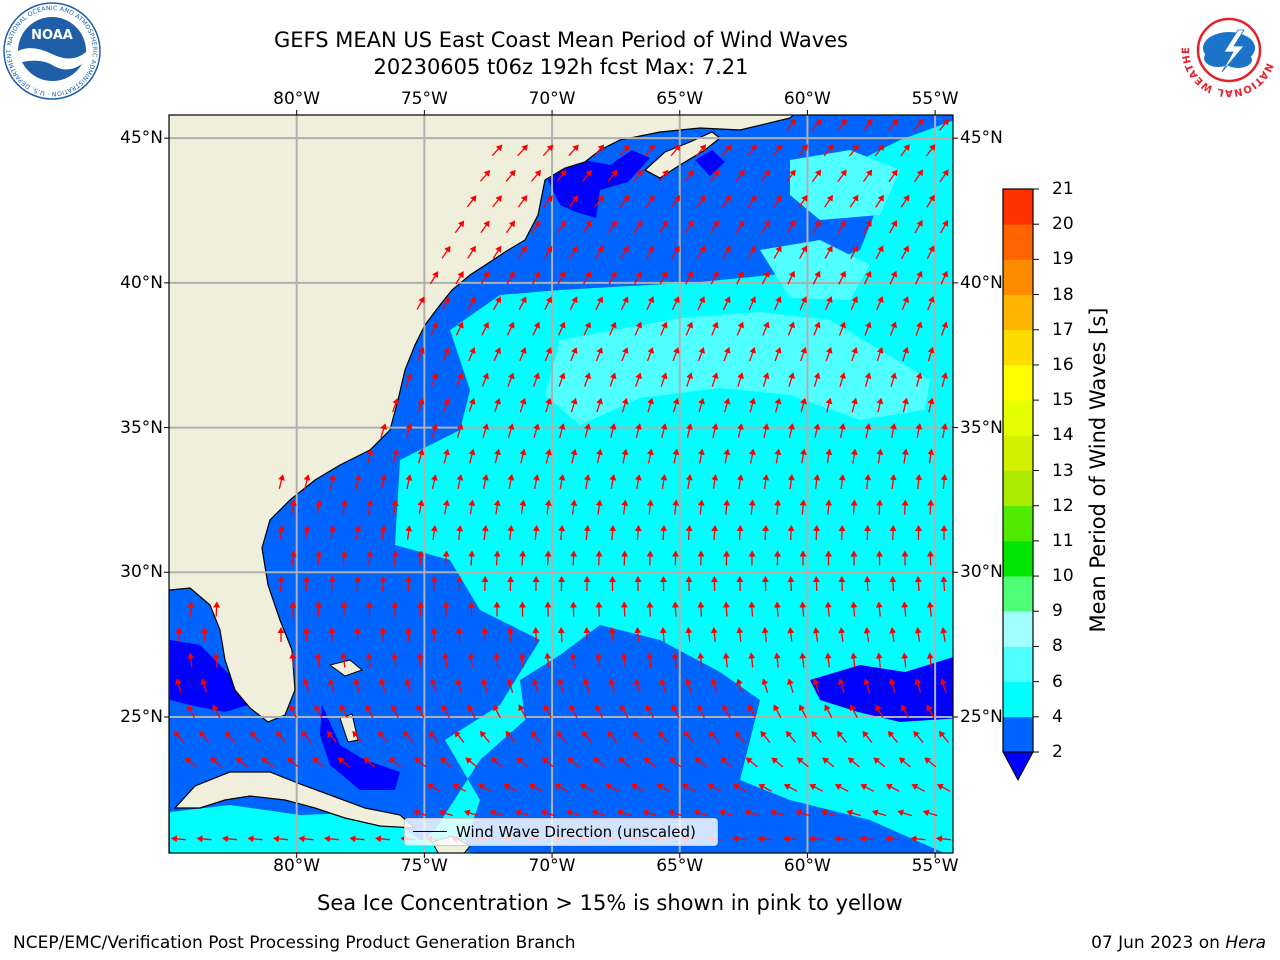  What do you see at coordinates (1063, 505) in the screenshot?
I see `colorbar-tick-label-12: 12` at bounding box center [1063, 505].